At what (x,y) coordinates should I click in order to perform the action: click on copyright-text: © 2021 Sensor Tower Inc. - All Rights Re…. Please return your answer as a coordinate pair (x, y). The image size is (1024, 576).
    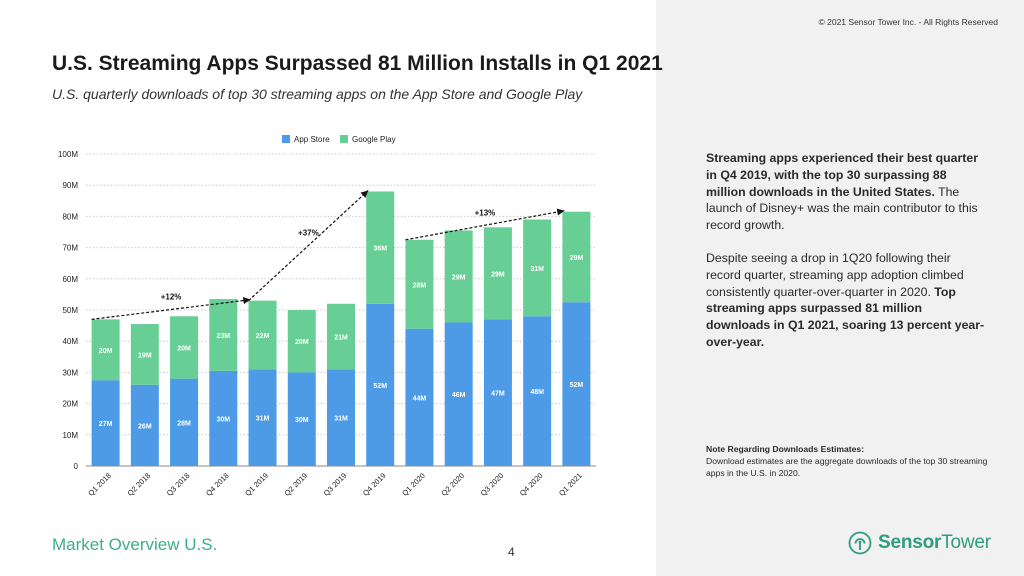
    Looking at the image, I should click on (908, 22).